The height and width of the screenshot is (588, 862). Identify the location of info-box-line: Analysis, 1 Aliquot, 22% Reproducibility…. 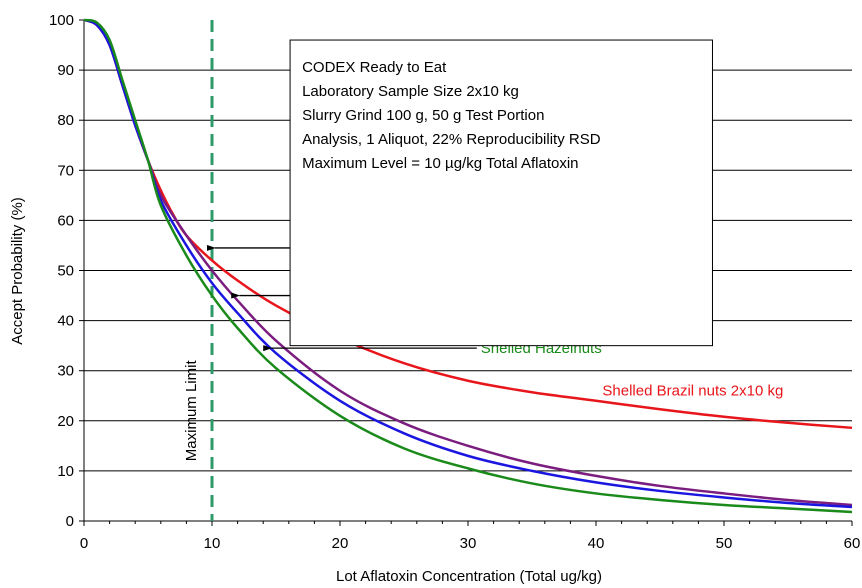
(451, 139).